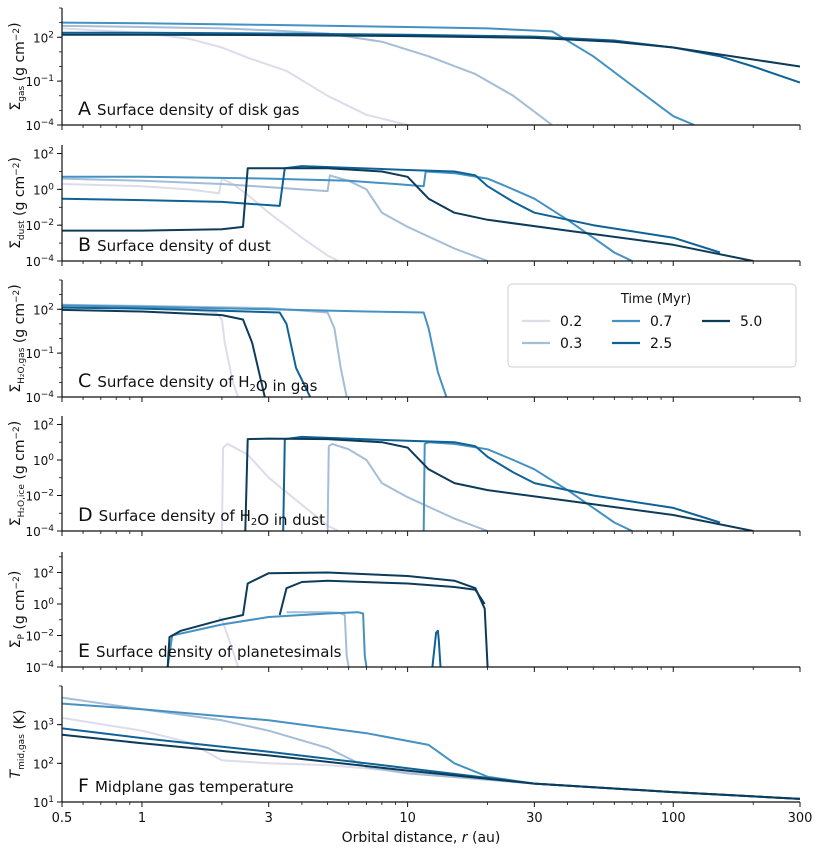 The image size is (822, 851). What do you see at coordinates (18, 744) in the screenshot?
I see `y-axis-label: Tmid,gas (K)` at bounding box center [18, 744].